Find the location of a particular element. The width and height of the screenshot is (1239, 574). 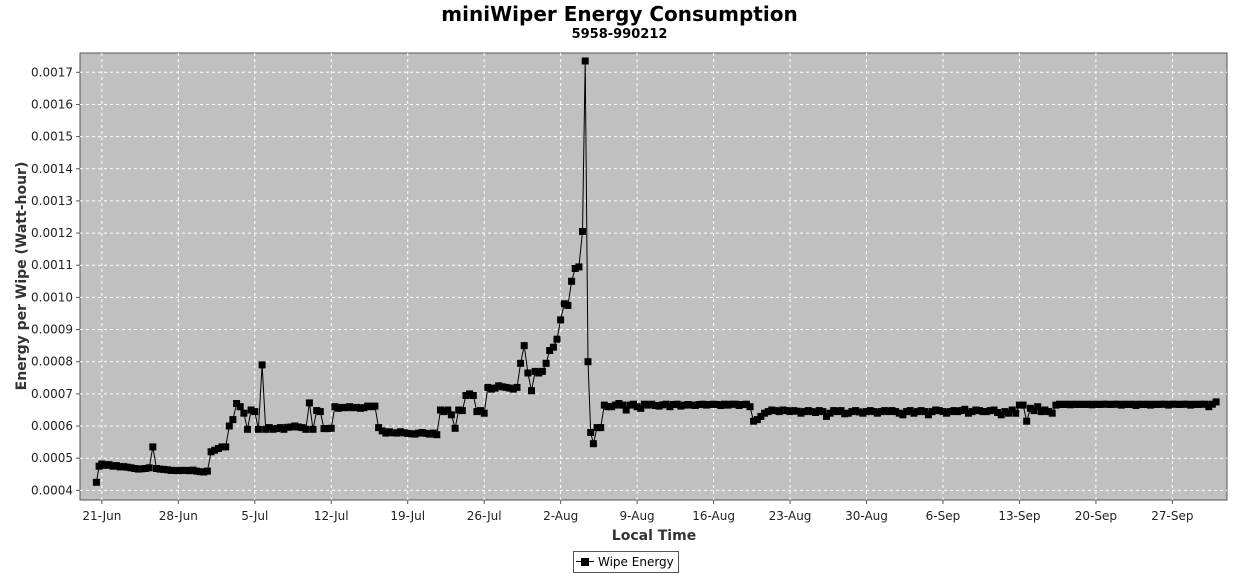

y-tick-label: 0.0010 is located at coordinates (52, 297).